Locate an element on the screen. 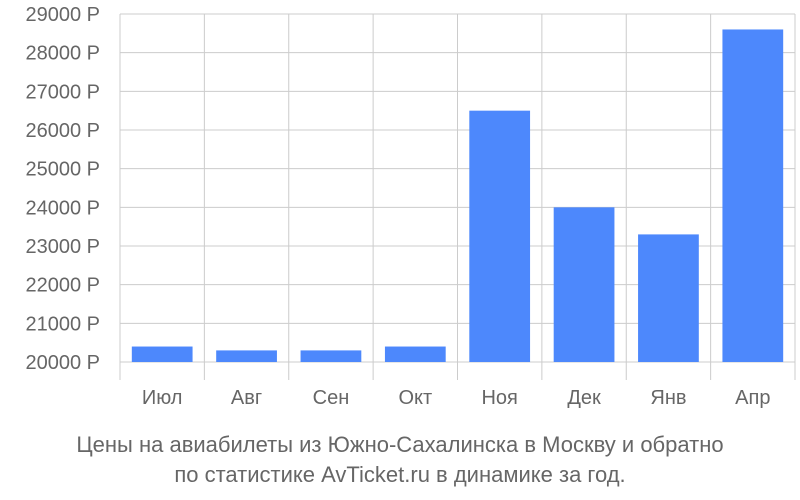 The height and width of the screenshot is (500, 800). y-tick-label: 26000 Р is located at coordinates (62, 131).